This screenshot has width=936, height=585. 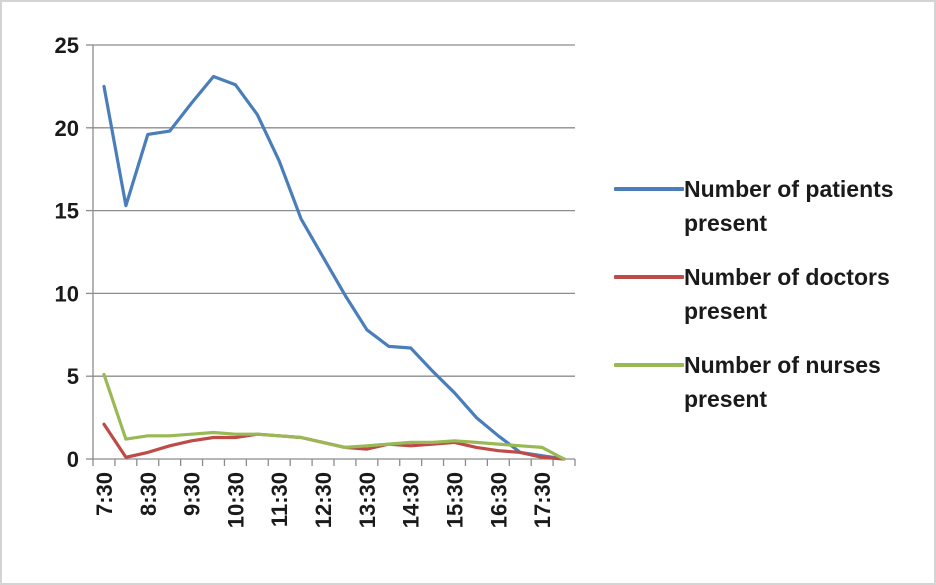 I want to click on y-tick-label: 0, so click(x=73, y=459).